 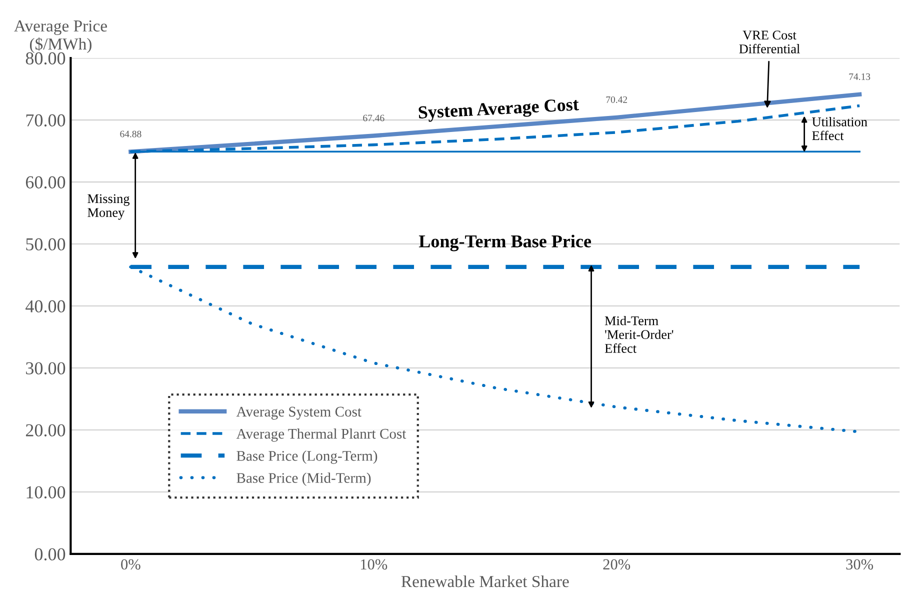 I want to click on annotation: Mid-Term 'Merit-Order' Effect, so click(x=639, y=334).